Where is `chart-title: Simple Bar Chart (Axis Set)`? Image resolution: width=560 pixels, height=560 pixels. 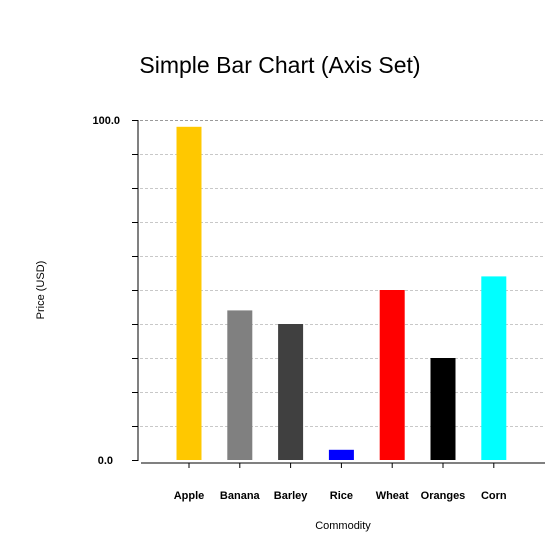
chart-title: Simple Bar Chart (Axis Set) is located at coordinates (280, 65).